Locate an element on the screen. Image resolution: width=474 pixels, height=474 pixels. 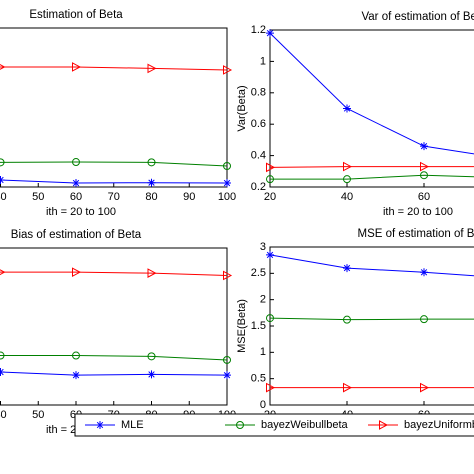
legend-label: MLE is located at coordinates (132, 425).